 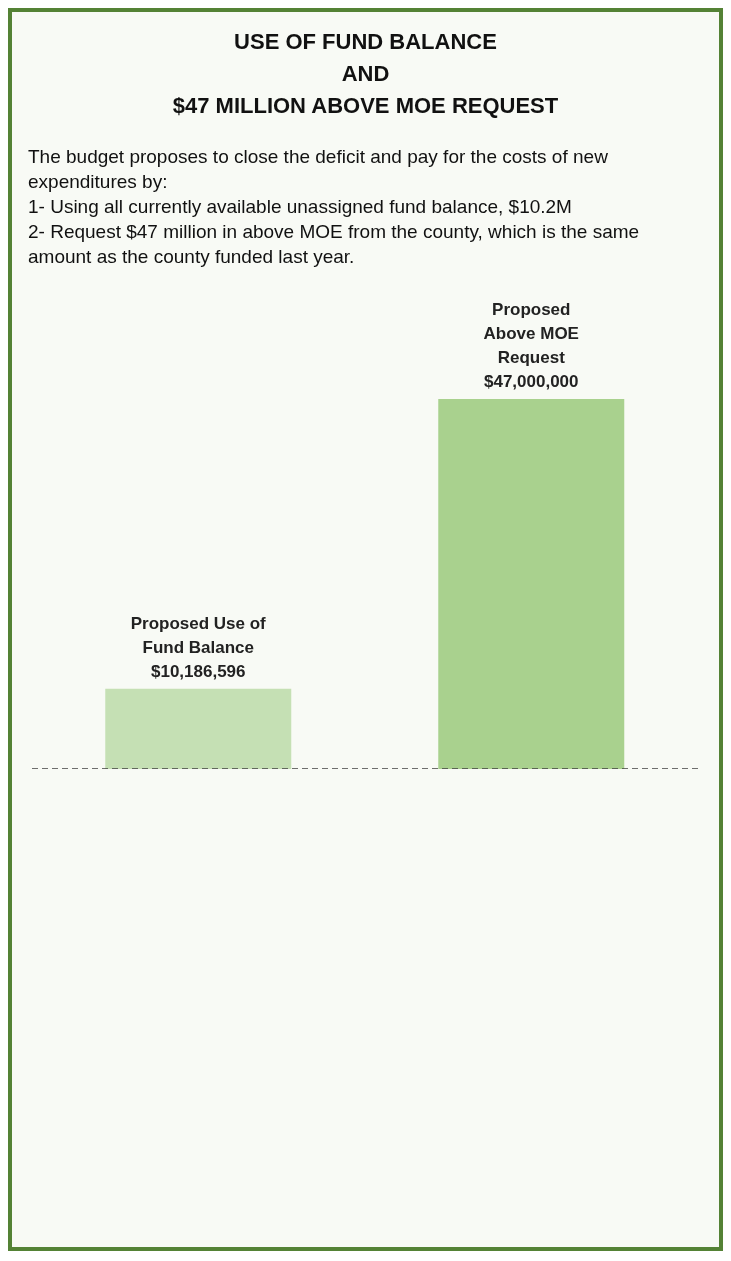 What do you see at coordinates (531, 345) in the screenshot?
I see `data-label: Proposed Above MOE Request $47,000,000` at bounding box center [531, 345].